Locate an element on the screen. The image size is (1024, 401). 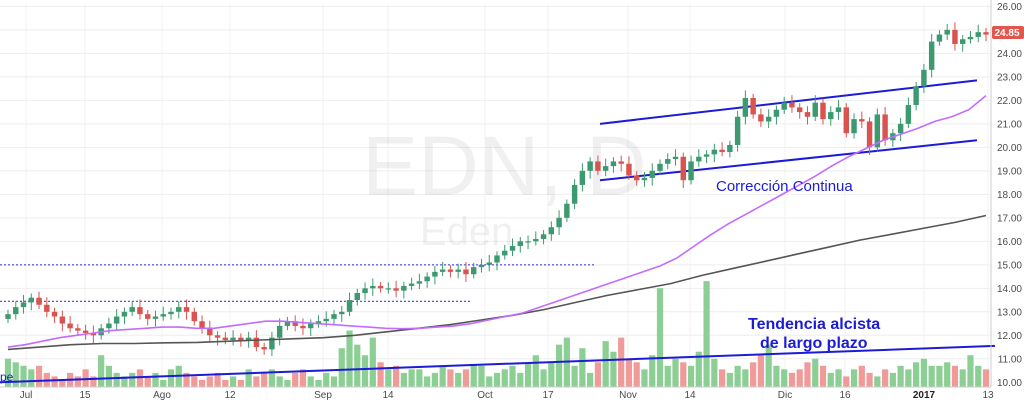
y-tick-label: 16.00 is located at coordinates (1009, 242).